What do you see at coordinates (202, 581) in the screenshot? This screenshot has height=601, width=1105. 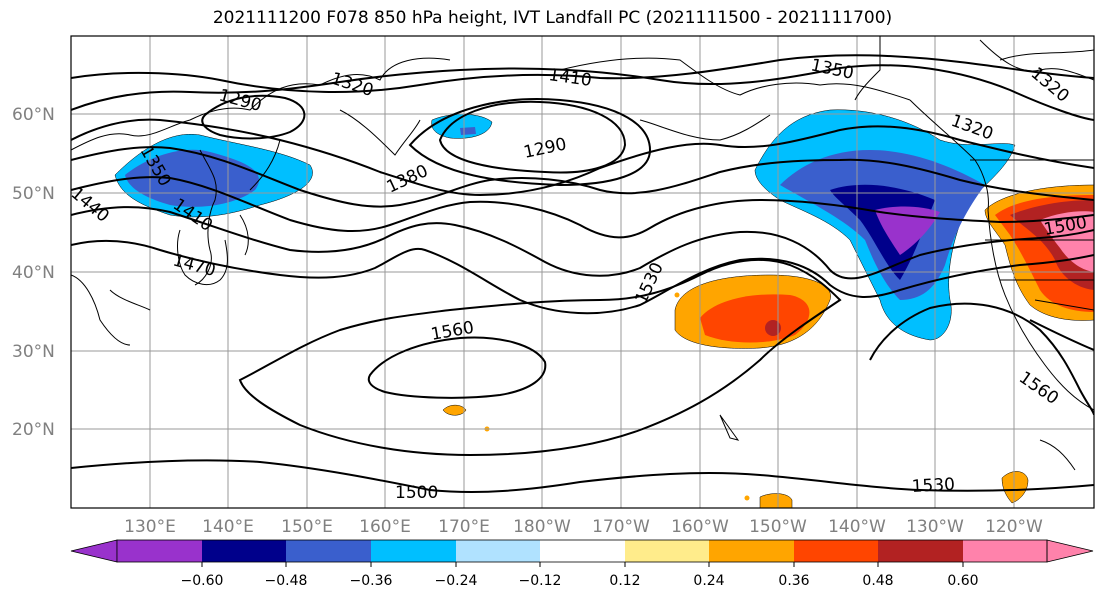 I see `colorbar-tick-label: −0.60` at bounding box center [202, 581].